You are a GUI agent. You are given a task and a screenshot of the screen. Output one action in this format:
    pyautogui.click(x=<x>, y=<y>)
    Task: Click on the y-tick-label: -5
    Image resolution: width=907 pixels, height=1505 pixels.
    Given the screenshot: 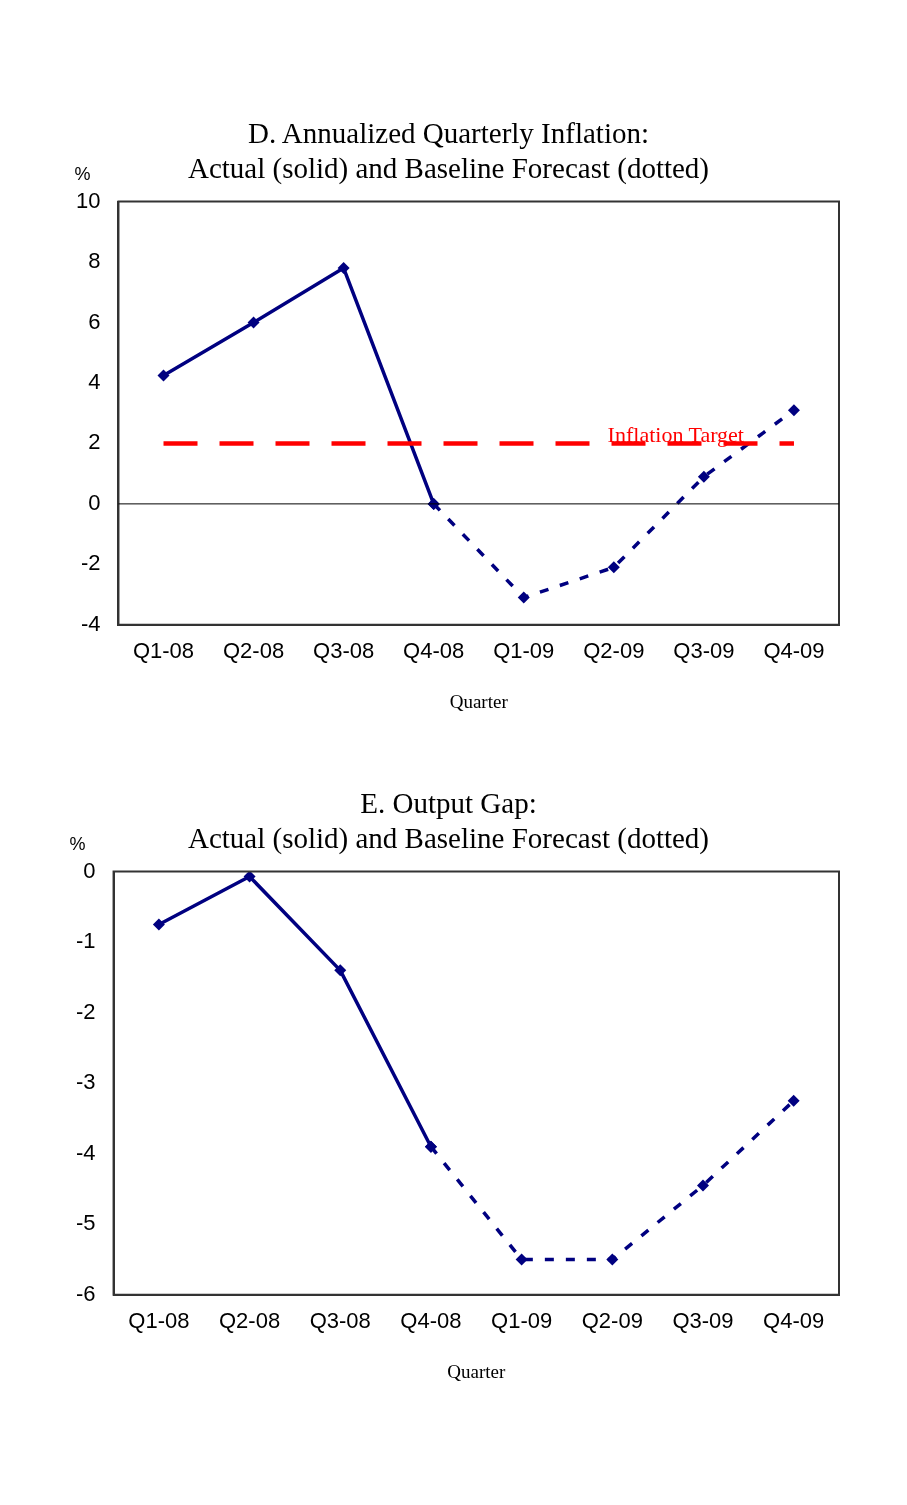 What is the action you would take?
    pyautogui.click(x=86, y=1223)
    